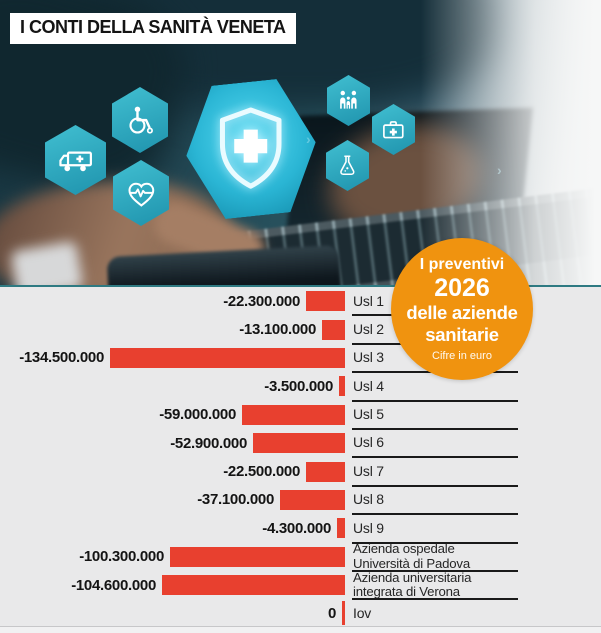 Image resolution: width=601 pixels, height=633 pixels. I want to click on category-label: Usl 6, so click(368, 442).